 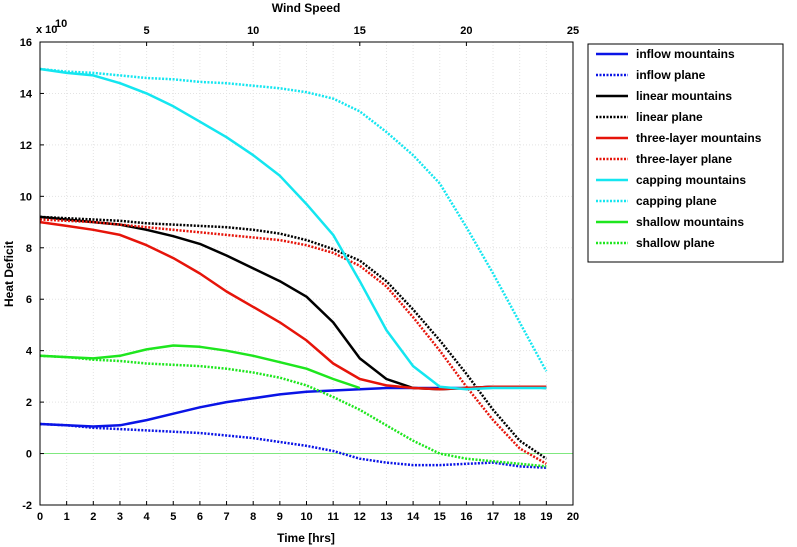 I want to click on y-tick-label: 14, so click(x=26, y=94).